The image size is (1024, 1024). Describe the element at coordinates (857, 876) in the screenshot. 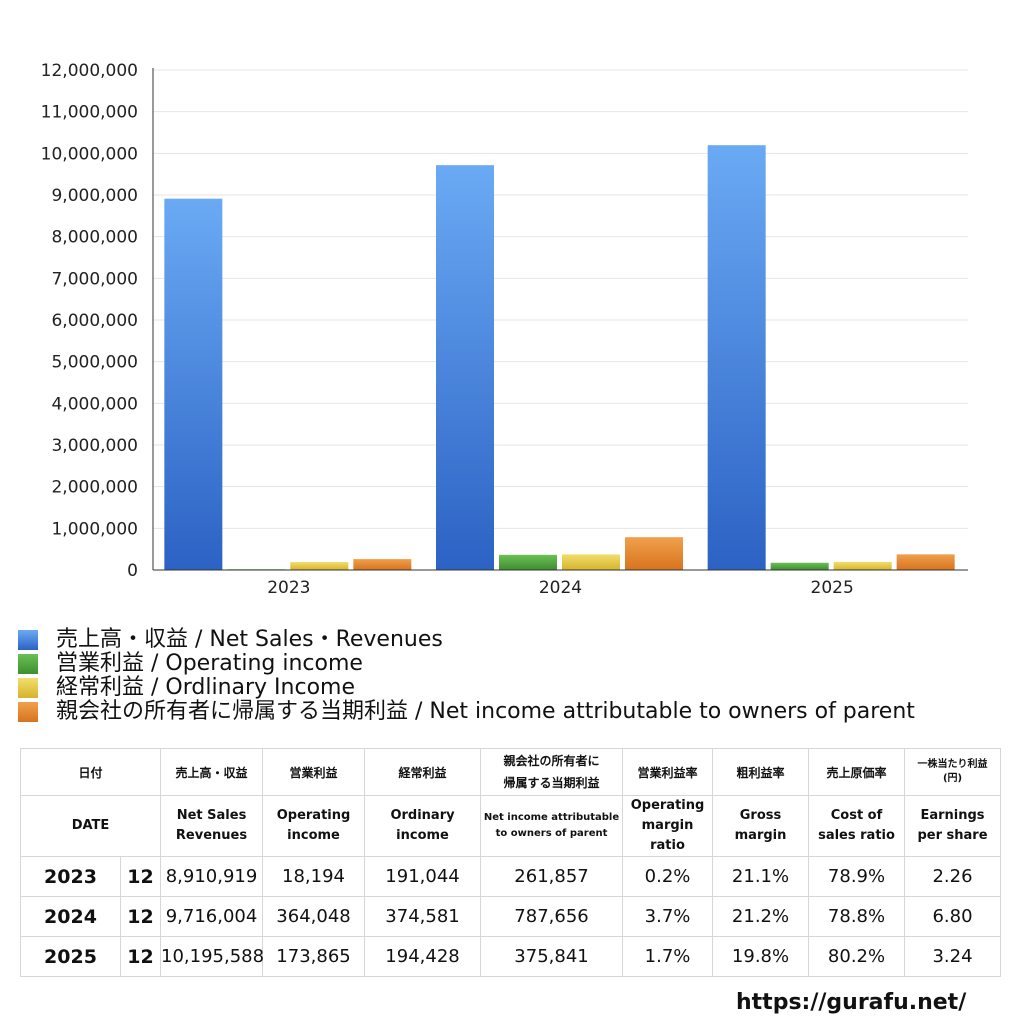

I see `cell-cost-of-sales: 78.9%` at that location.